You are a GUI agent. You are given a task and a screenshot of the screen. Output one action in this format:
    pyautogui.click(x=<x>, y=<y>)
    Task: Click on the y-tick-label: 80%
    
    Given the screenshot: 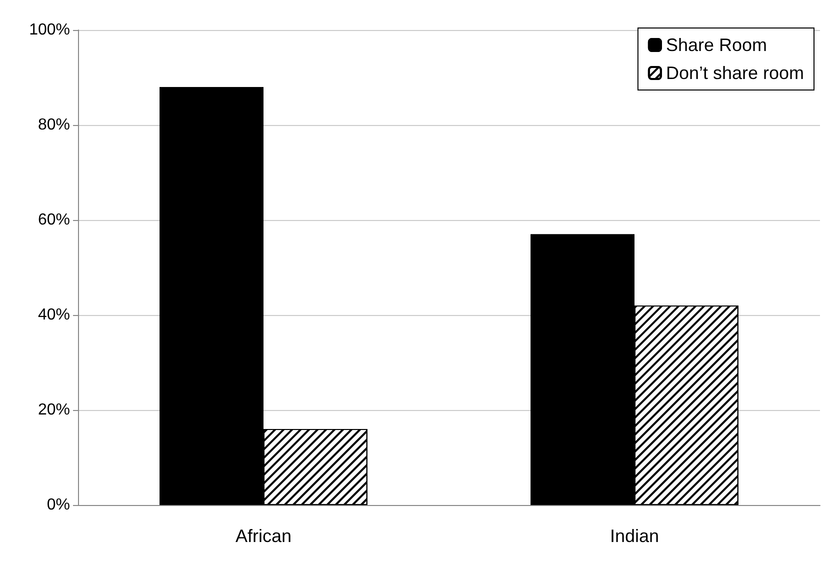 What is the action you would take?
    pyautogui.click(x=54, y=125)
    